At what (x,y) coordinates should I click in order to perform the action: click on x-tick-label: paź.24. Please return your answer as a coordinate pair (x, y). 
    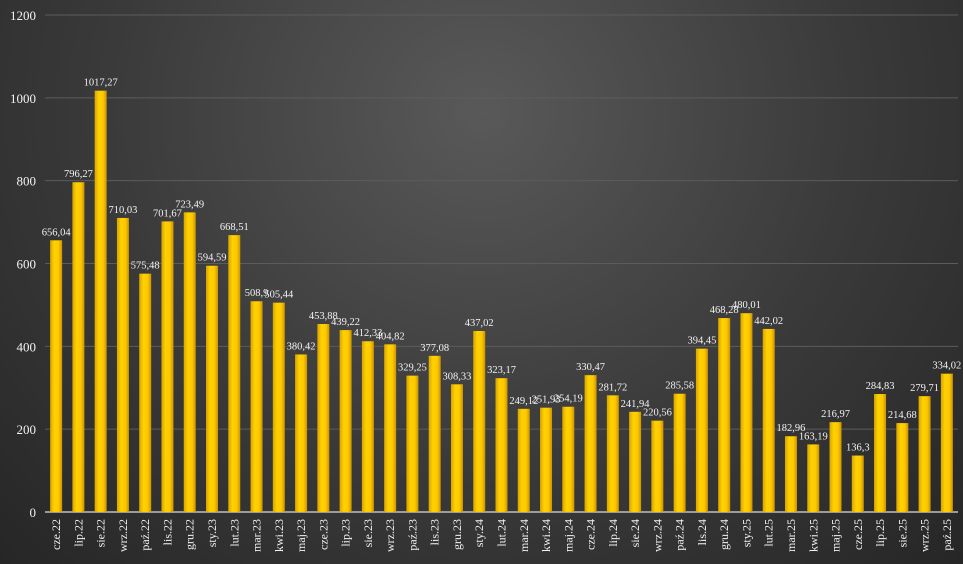
    Looking at the image, I should click on (680, 535).